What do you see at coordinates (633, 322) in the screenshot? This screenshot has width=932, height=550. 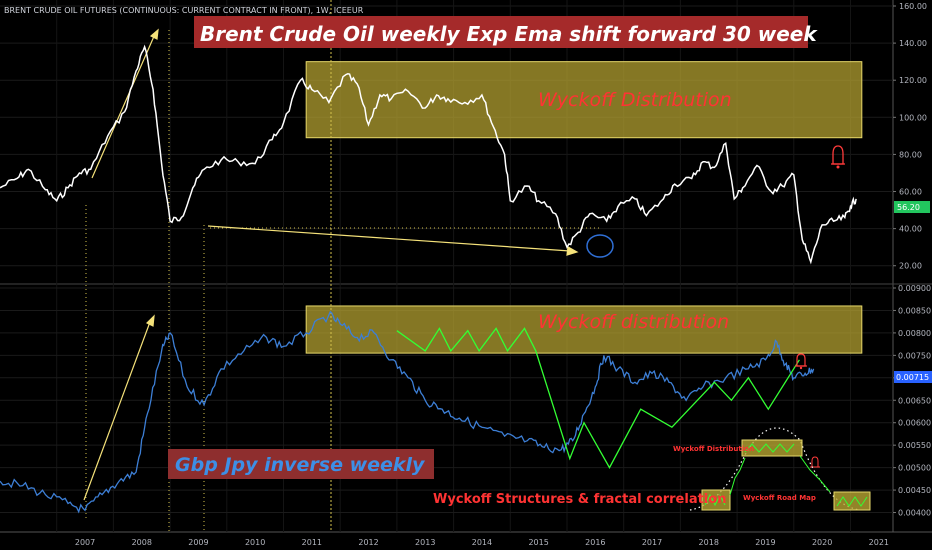 I see `zone-label-bottom: Wyckoff distribution` at bounding box center [633, 322].